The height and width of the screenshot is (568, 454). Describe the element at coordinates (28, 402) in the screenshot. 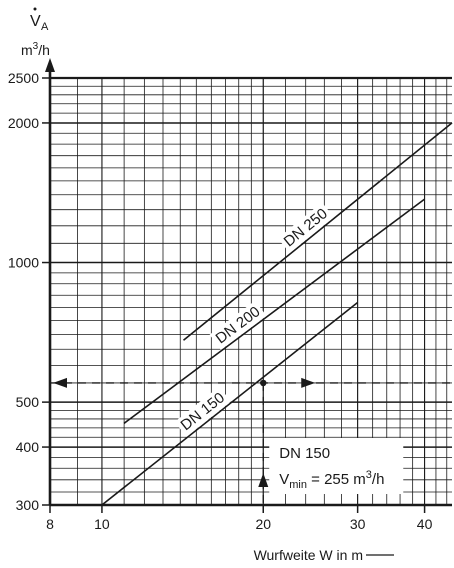

I see `y-tick-label: 500` at that location.